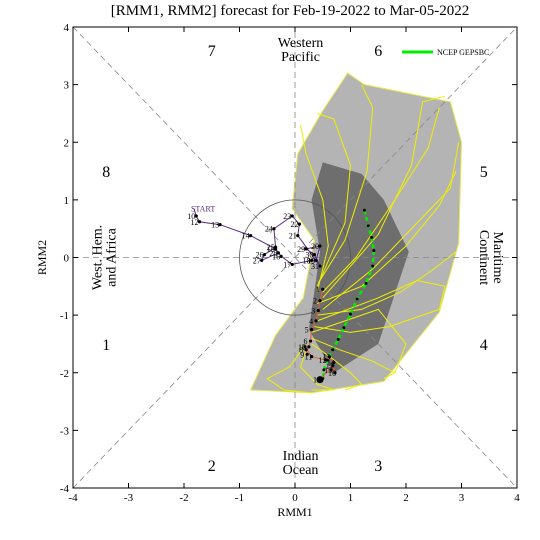  I want to click on observed-point-label: 25, so click(271, 247).